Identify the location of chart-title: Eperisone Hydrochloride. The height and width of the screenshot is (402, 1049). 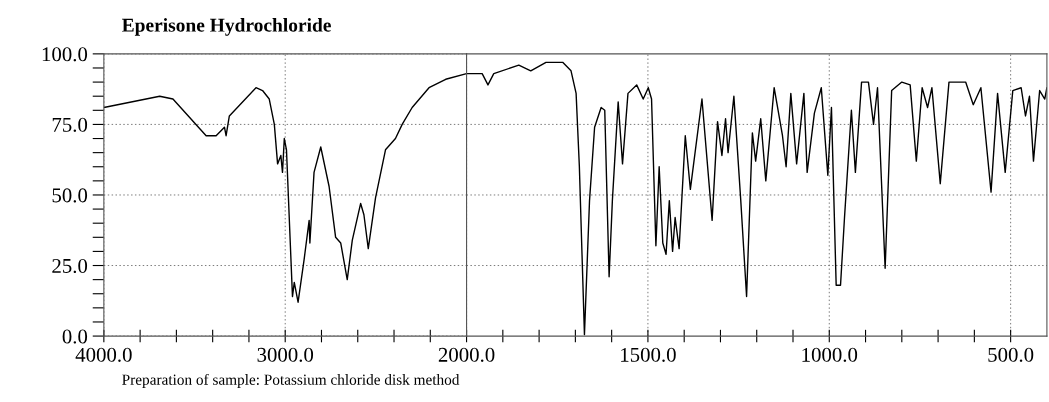
(226, 27).